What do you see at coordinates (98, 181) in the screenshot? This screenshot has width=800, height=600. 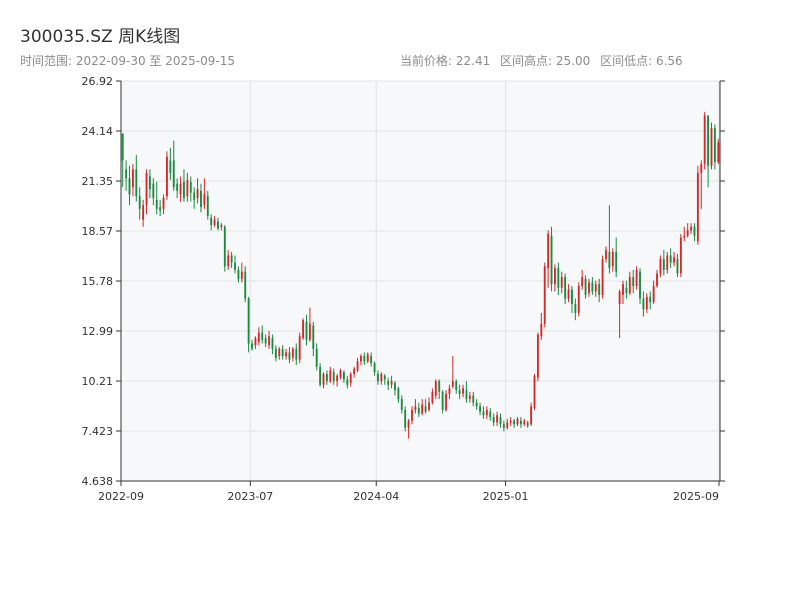 I see `y-tick-label: 21.35` at bounding box center [98, 181].